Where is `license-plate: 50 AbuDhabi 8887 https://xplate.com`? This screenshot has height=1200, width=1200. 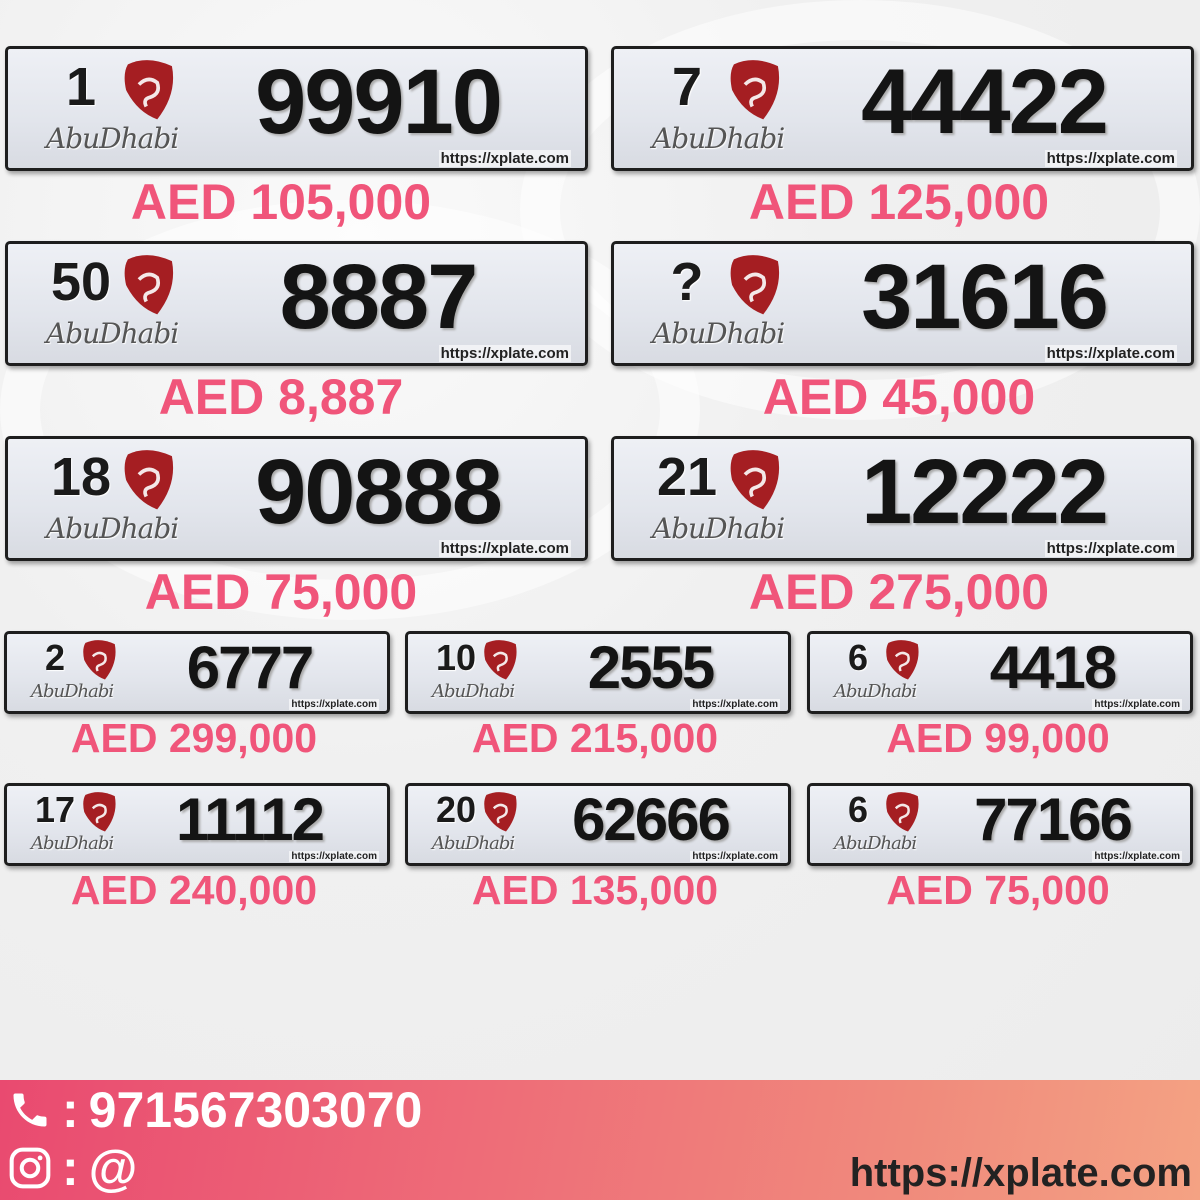 license-plate: 50 AbuDhabi 8887 https://xplate.com is located at coordinates (296, 303).